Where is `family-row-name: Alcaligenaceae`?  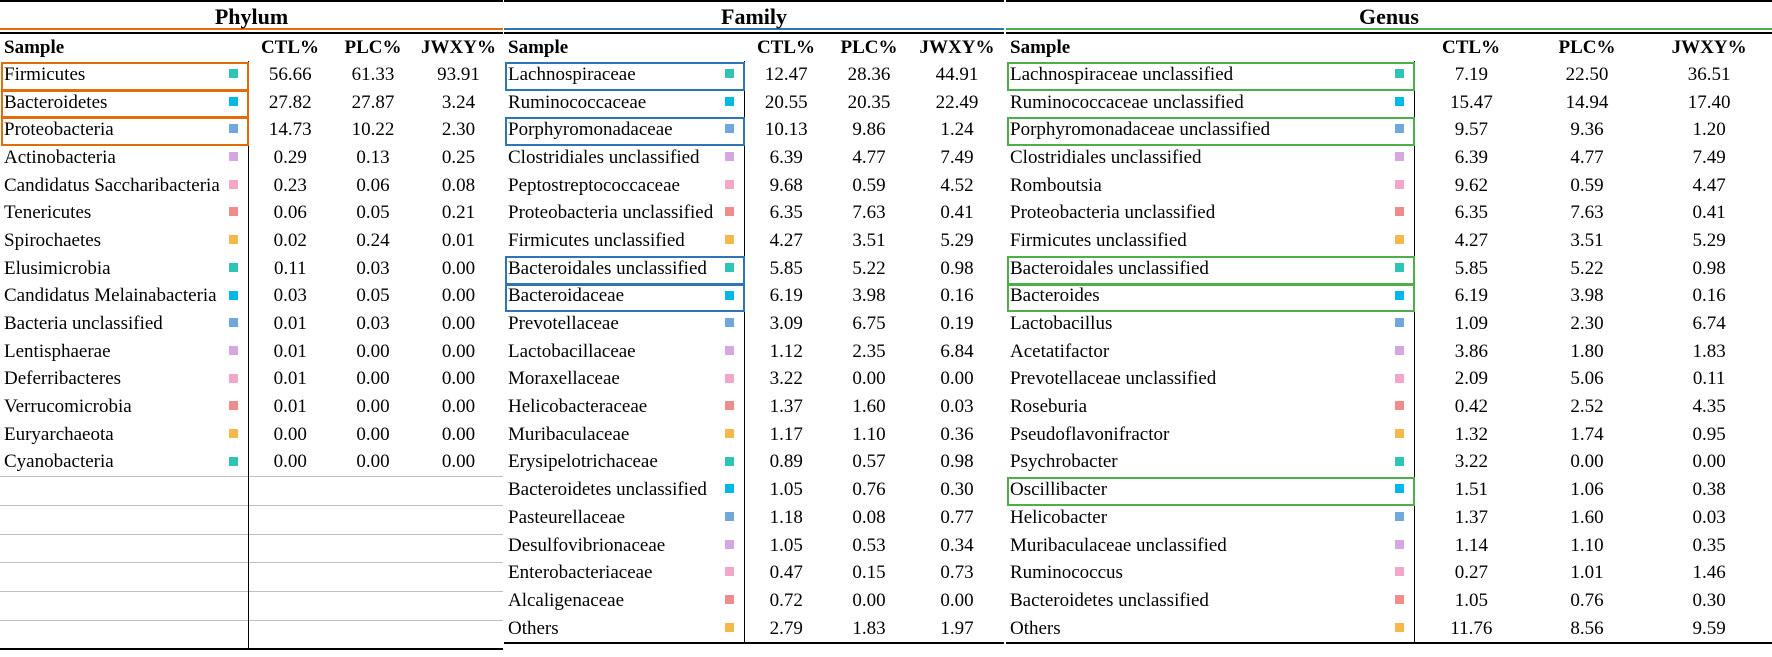
family-row-name: Alcaligenaceae is located at coordinates (624, 601).